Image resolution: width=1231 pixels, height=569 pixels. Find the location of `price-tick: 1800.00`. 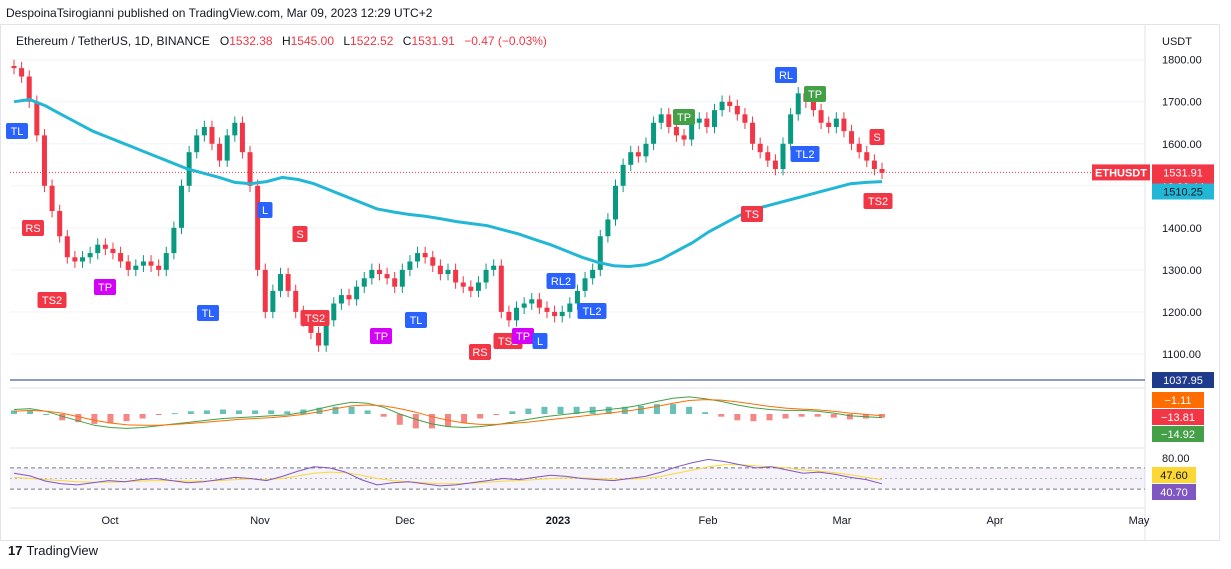

price-tick: 1800.00 is located at coordinates (1182, 61).